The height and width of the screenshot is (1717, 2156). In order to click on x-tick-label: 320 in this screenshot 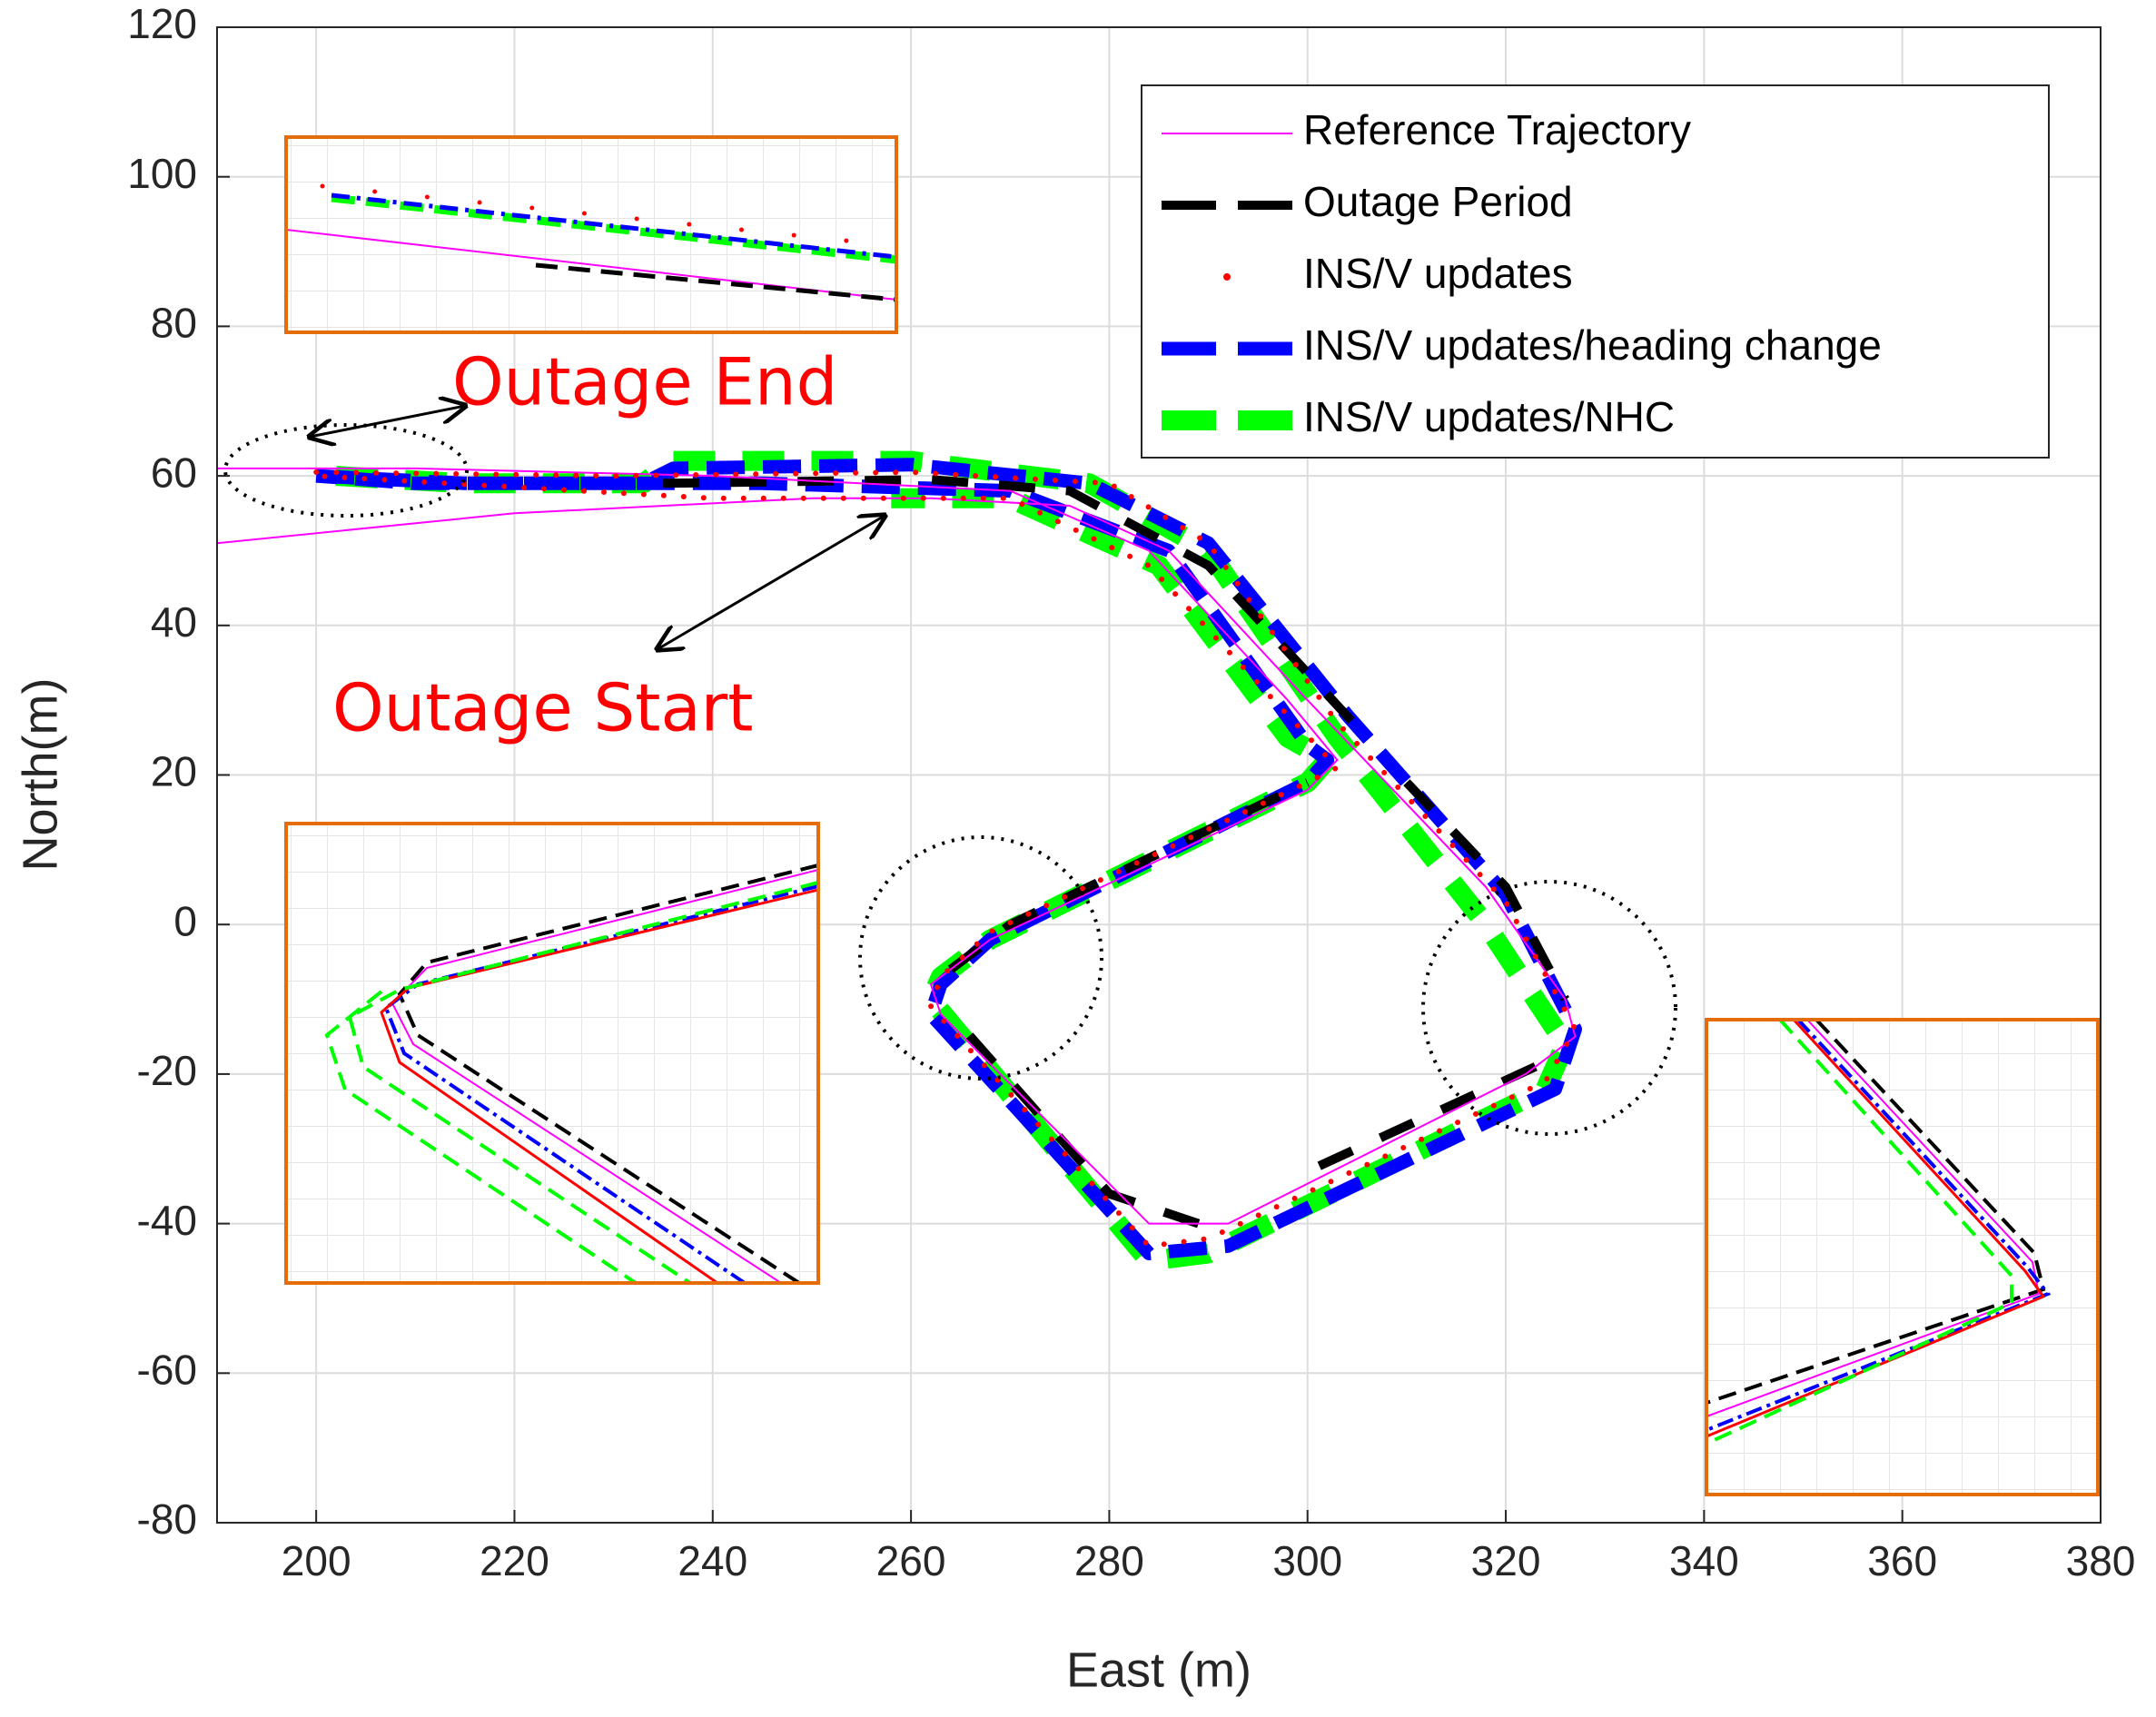, I will do `click(1506, 1560)`.